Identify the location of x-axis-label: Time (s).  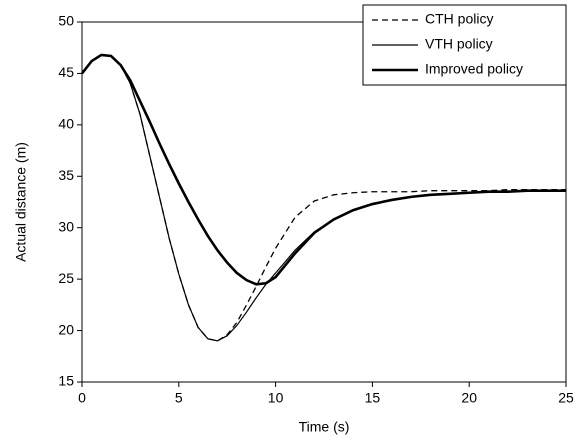
(324, 427).